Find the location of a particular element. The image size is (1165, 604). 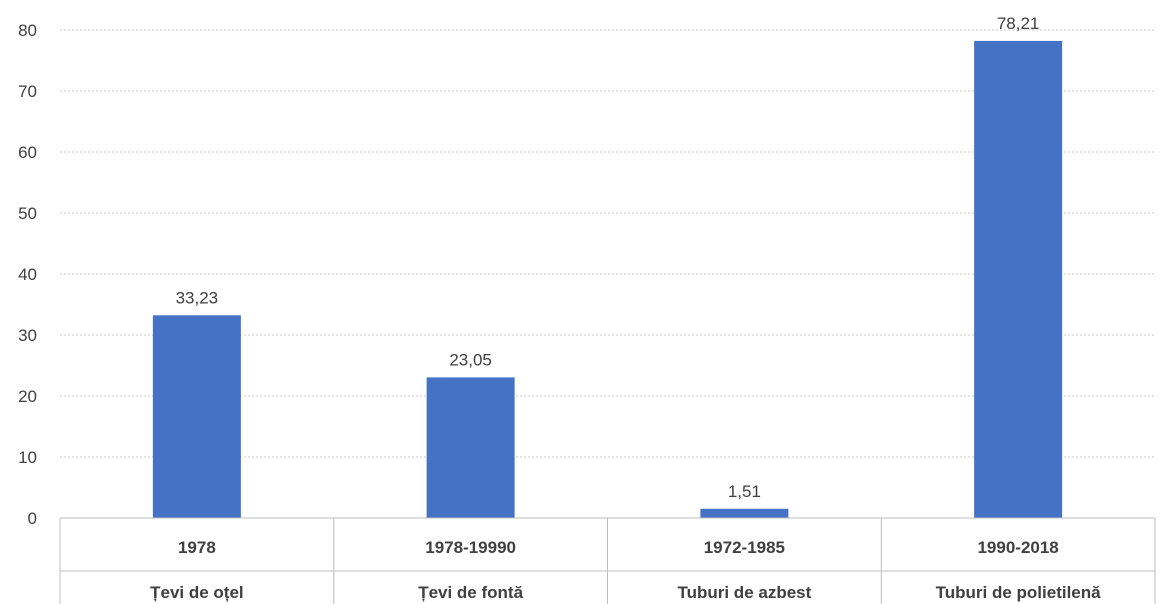

y-tick-label: 50 is located at coordinates (27, 213).